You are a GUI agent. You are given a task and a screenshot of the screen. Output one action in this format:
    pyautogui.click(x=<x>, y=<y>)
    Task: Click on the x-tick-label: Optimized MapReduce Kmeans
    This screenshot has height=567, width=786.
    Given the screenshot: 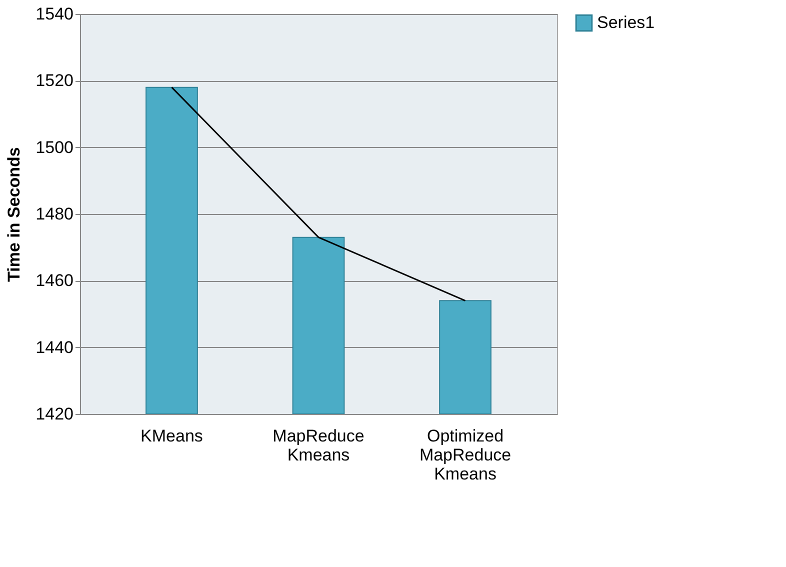 What is the action you would take?
    pyautogui.click(x=465, y=455)
    